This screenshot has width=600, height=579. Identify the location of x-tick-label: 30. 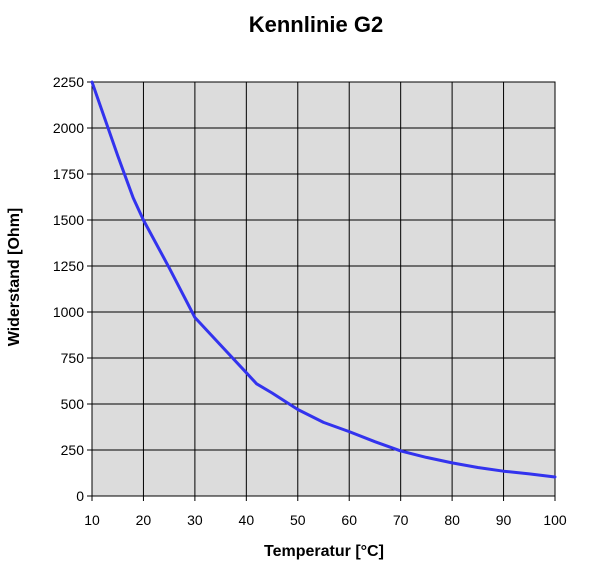
(195, 520).